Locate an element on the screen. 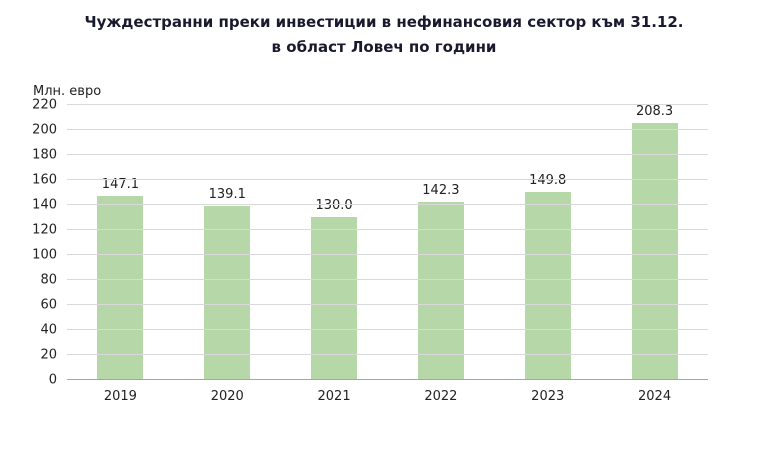 The image size is (768, 458). chart-title-line2: в област Ловеч по години is located at coordinates (384, 46).